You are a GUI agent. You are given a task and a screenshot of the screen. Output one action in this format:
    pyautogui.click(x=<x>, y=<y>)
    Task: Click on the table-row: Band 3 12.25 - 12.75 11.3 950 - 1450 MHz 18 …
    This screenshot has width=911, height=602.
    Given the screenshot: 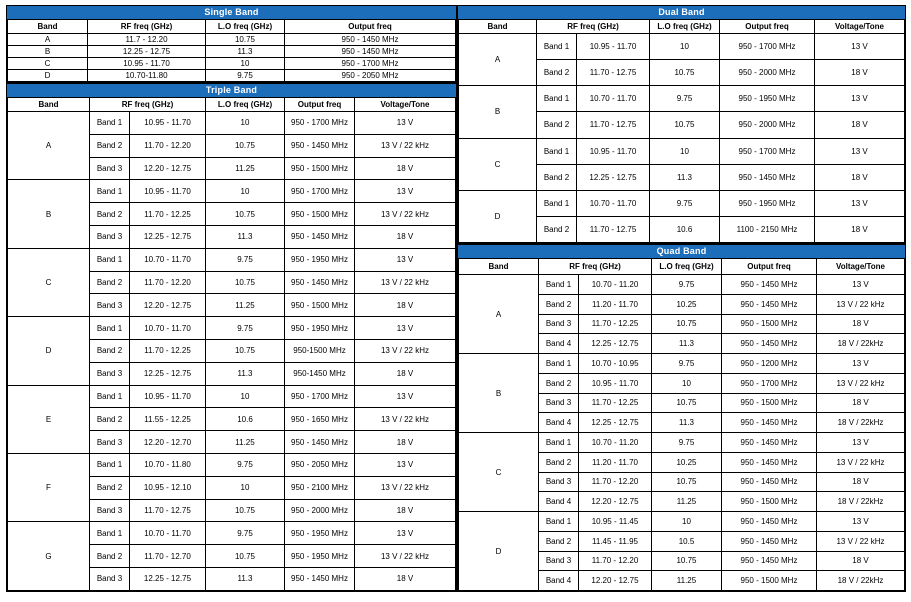 What is the action you would take?
    pyautogui.click(x=232, y=236)
    